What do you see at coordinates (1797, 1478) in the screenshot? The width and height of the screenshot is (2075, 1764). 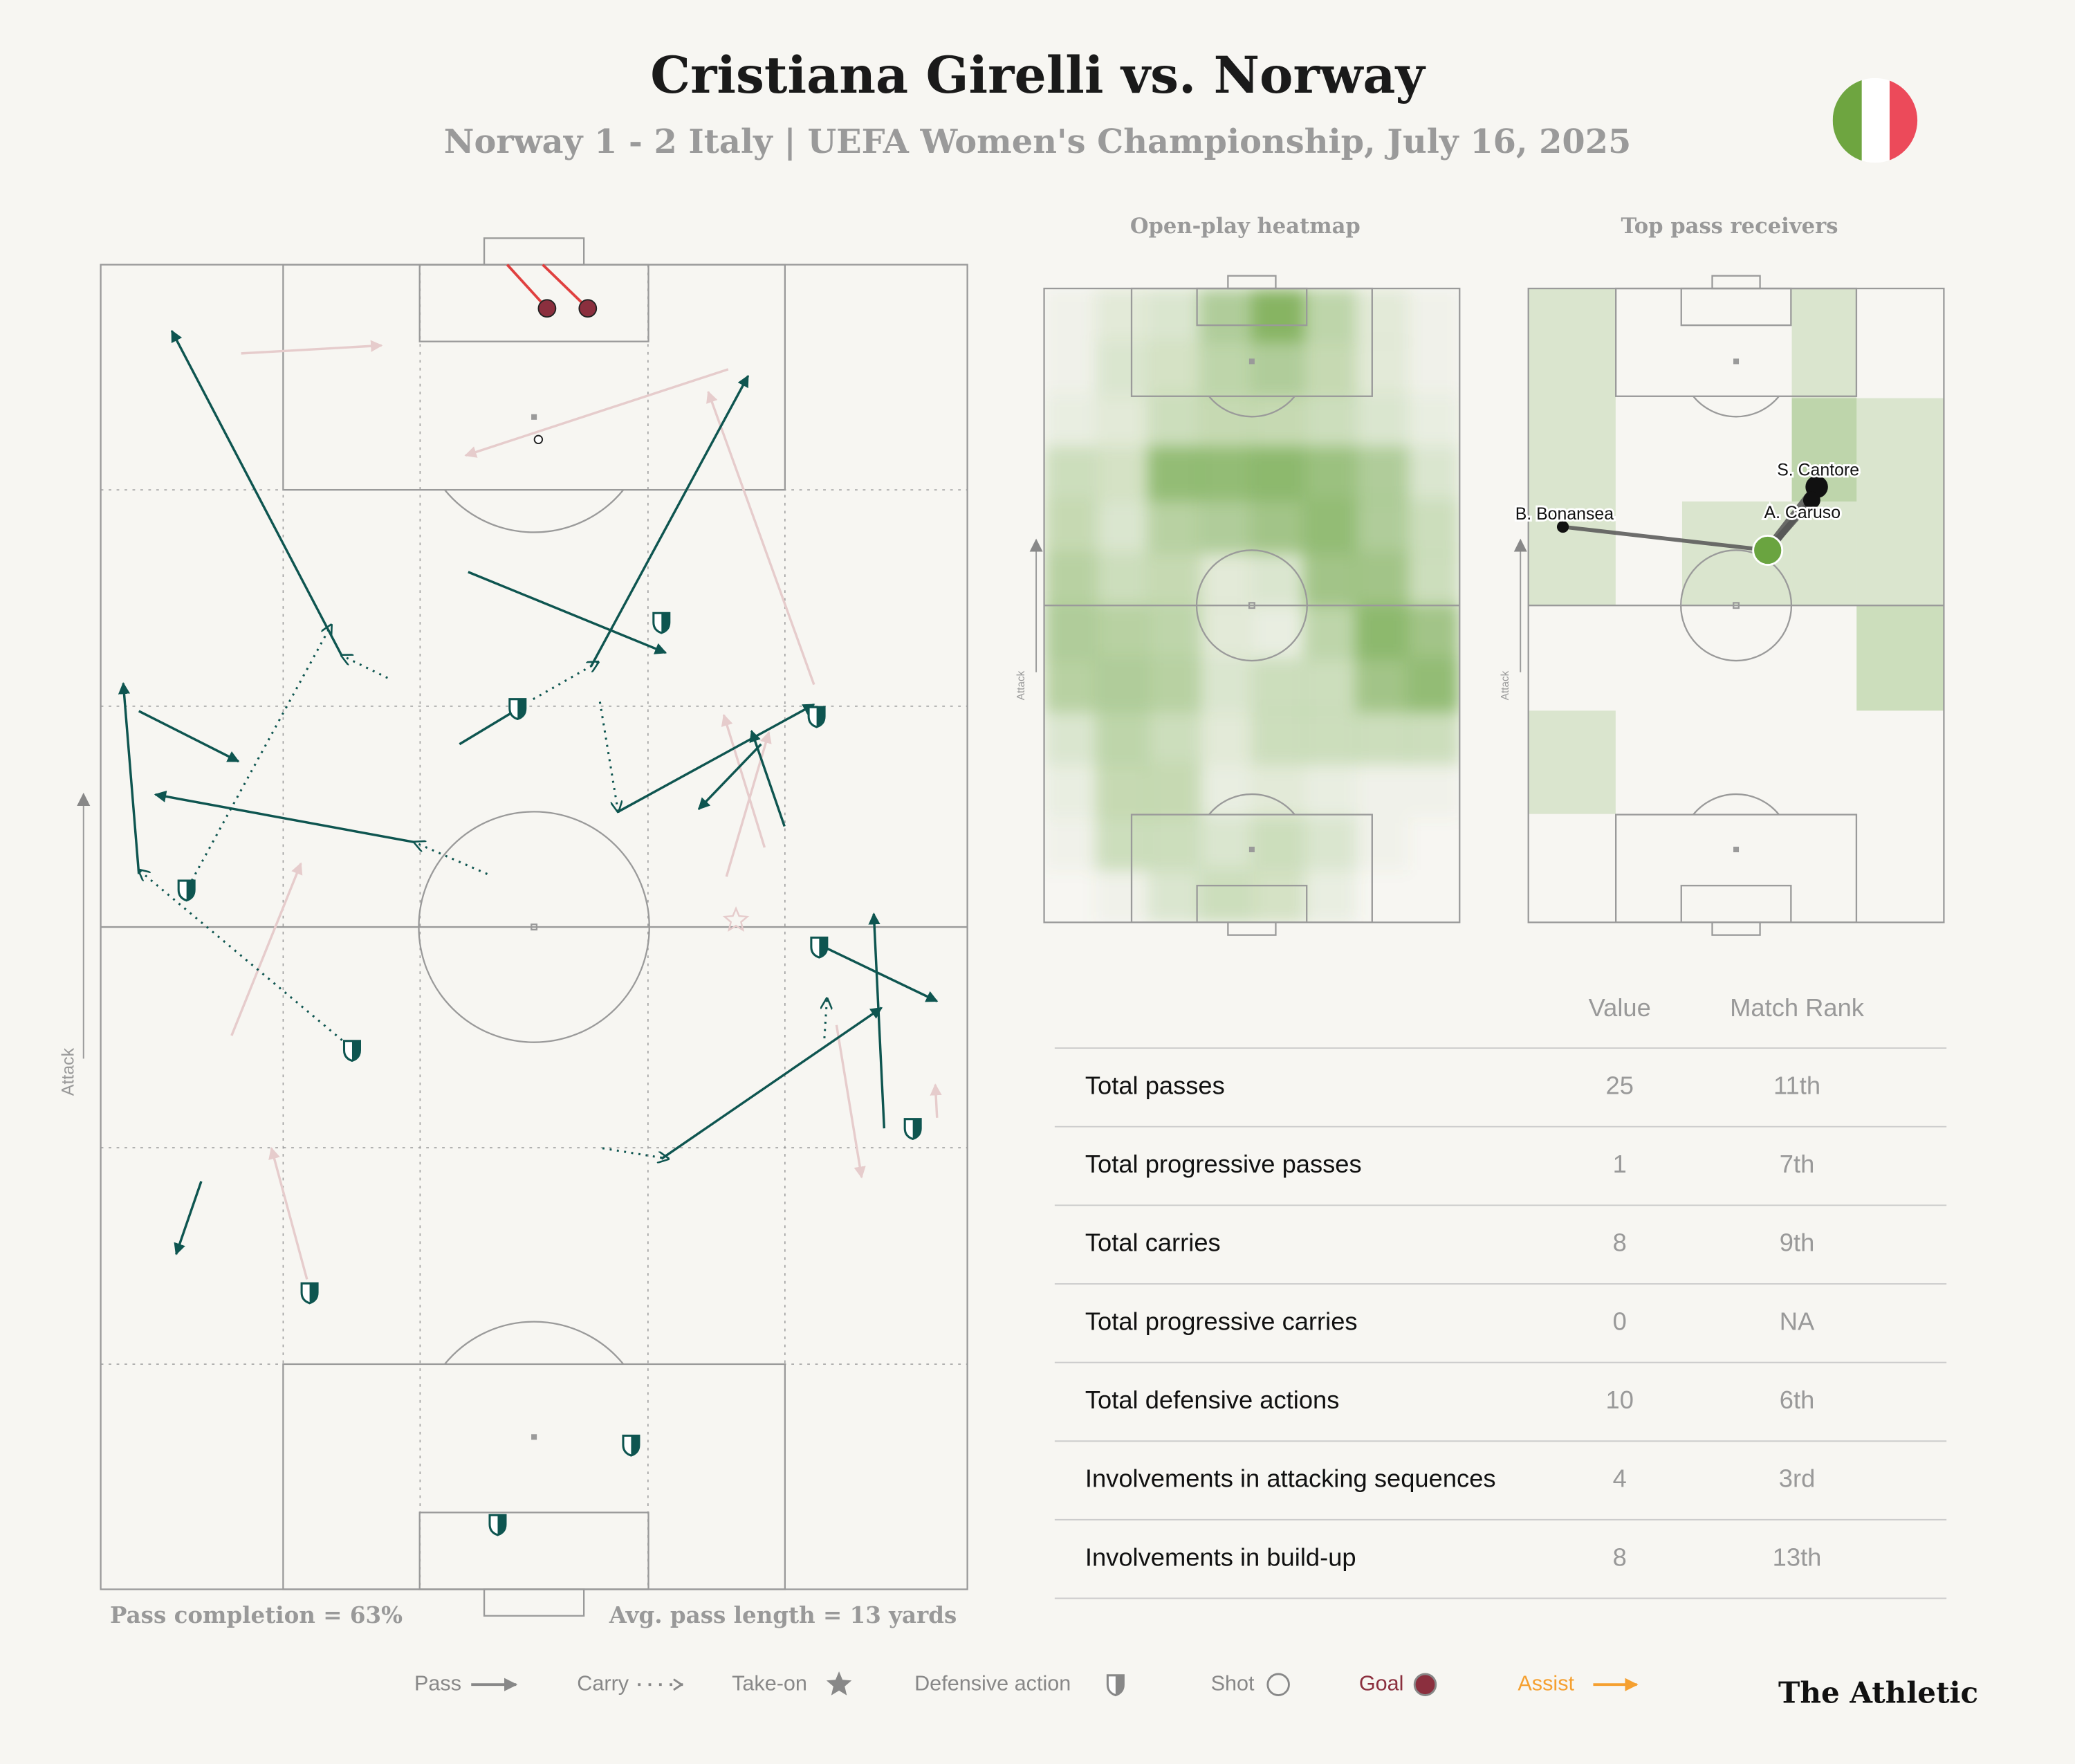 I see `row-rank: 3rd` at bounding box center [1797, 1478].